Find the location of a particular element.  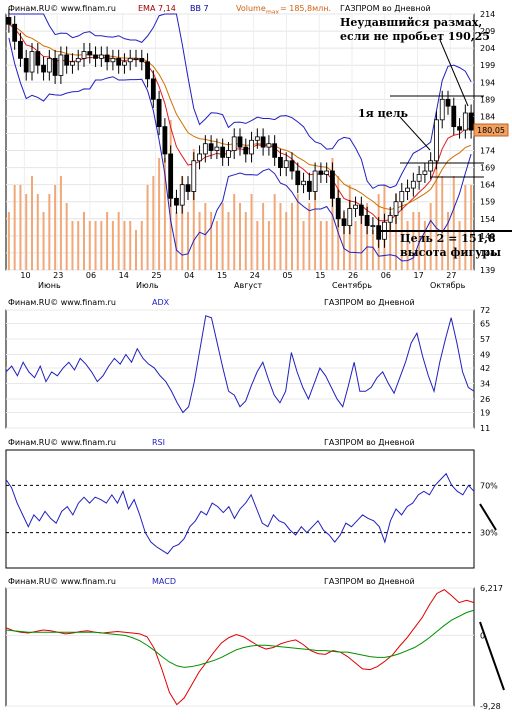

price-y-tick: 189 is located at coordinates (487, 99).